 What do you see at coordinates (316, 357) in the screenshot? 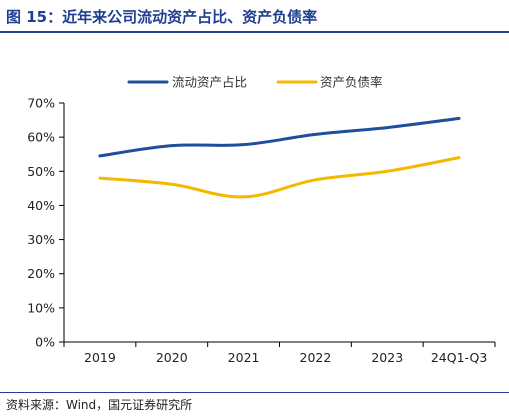
I see `x-tick-label: 2022` at bounding box center [316, 357].